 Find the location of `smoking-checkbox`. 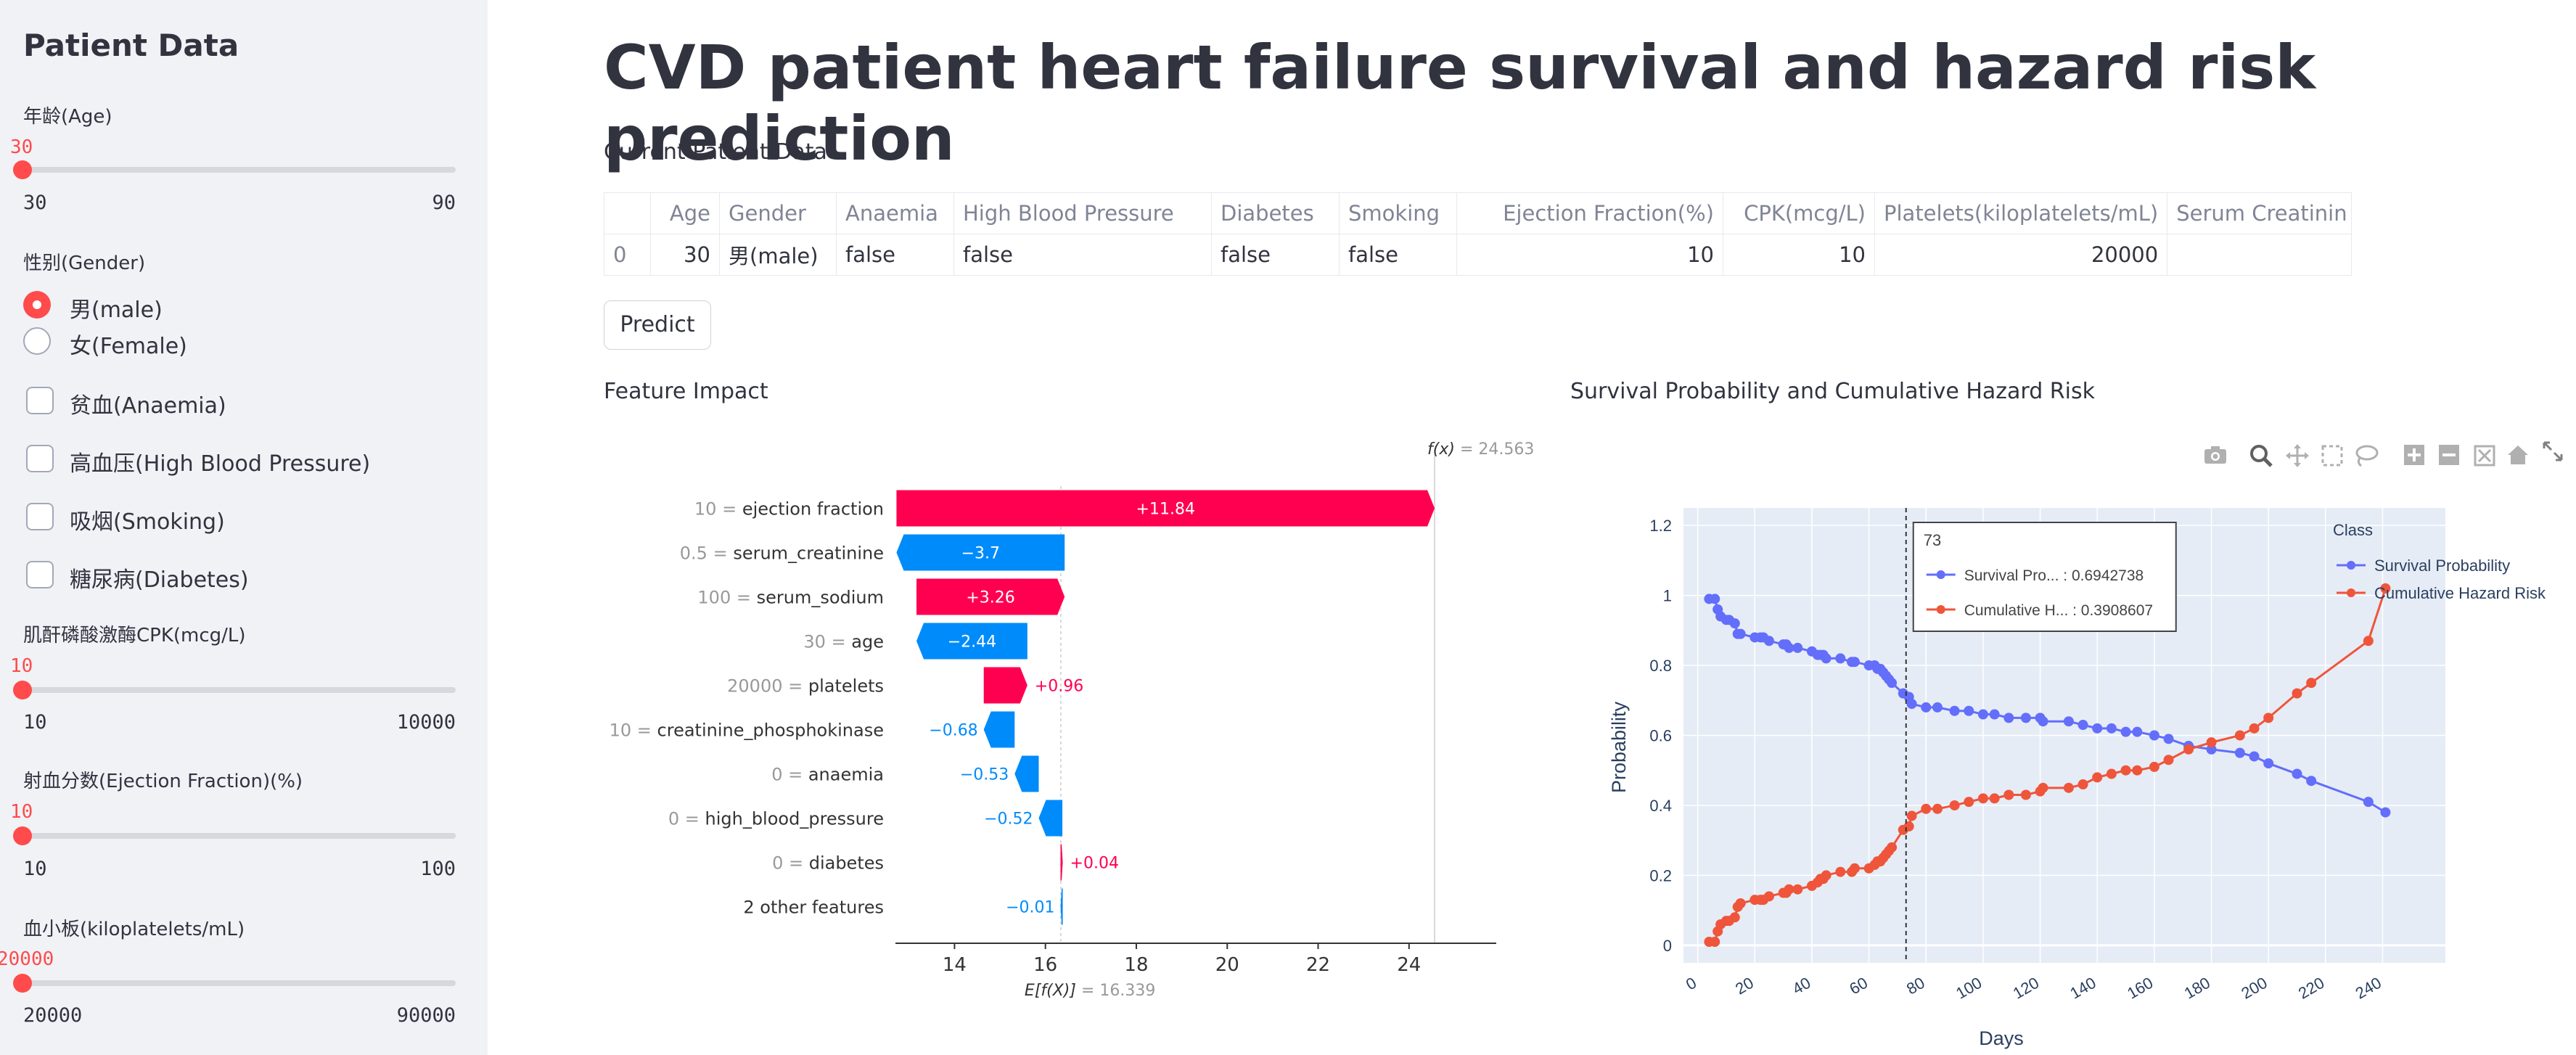

smoking-checkbox is located at coordinates (40, 517).